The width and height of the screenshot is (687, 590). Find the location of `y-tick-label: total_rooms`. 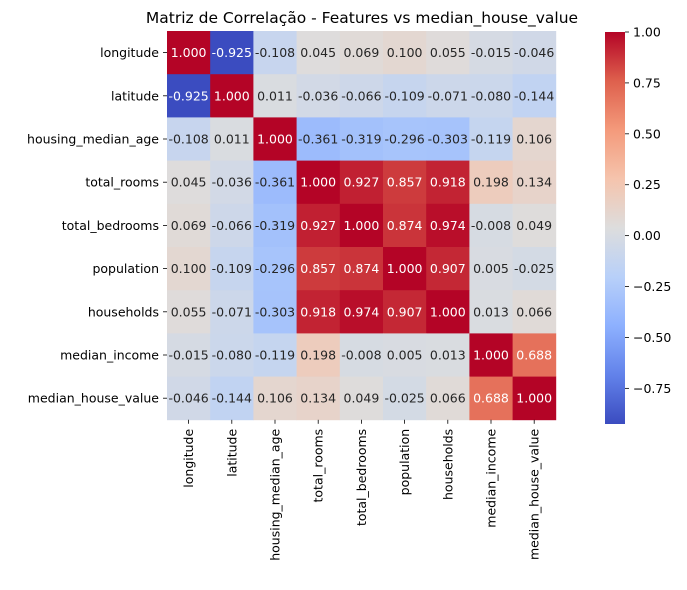

y-tick-label: total_rooms is located at coordinates (122, 182).